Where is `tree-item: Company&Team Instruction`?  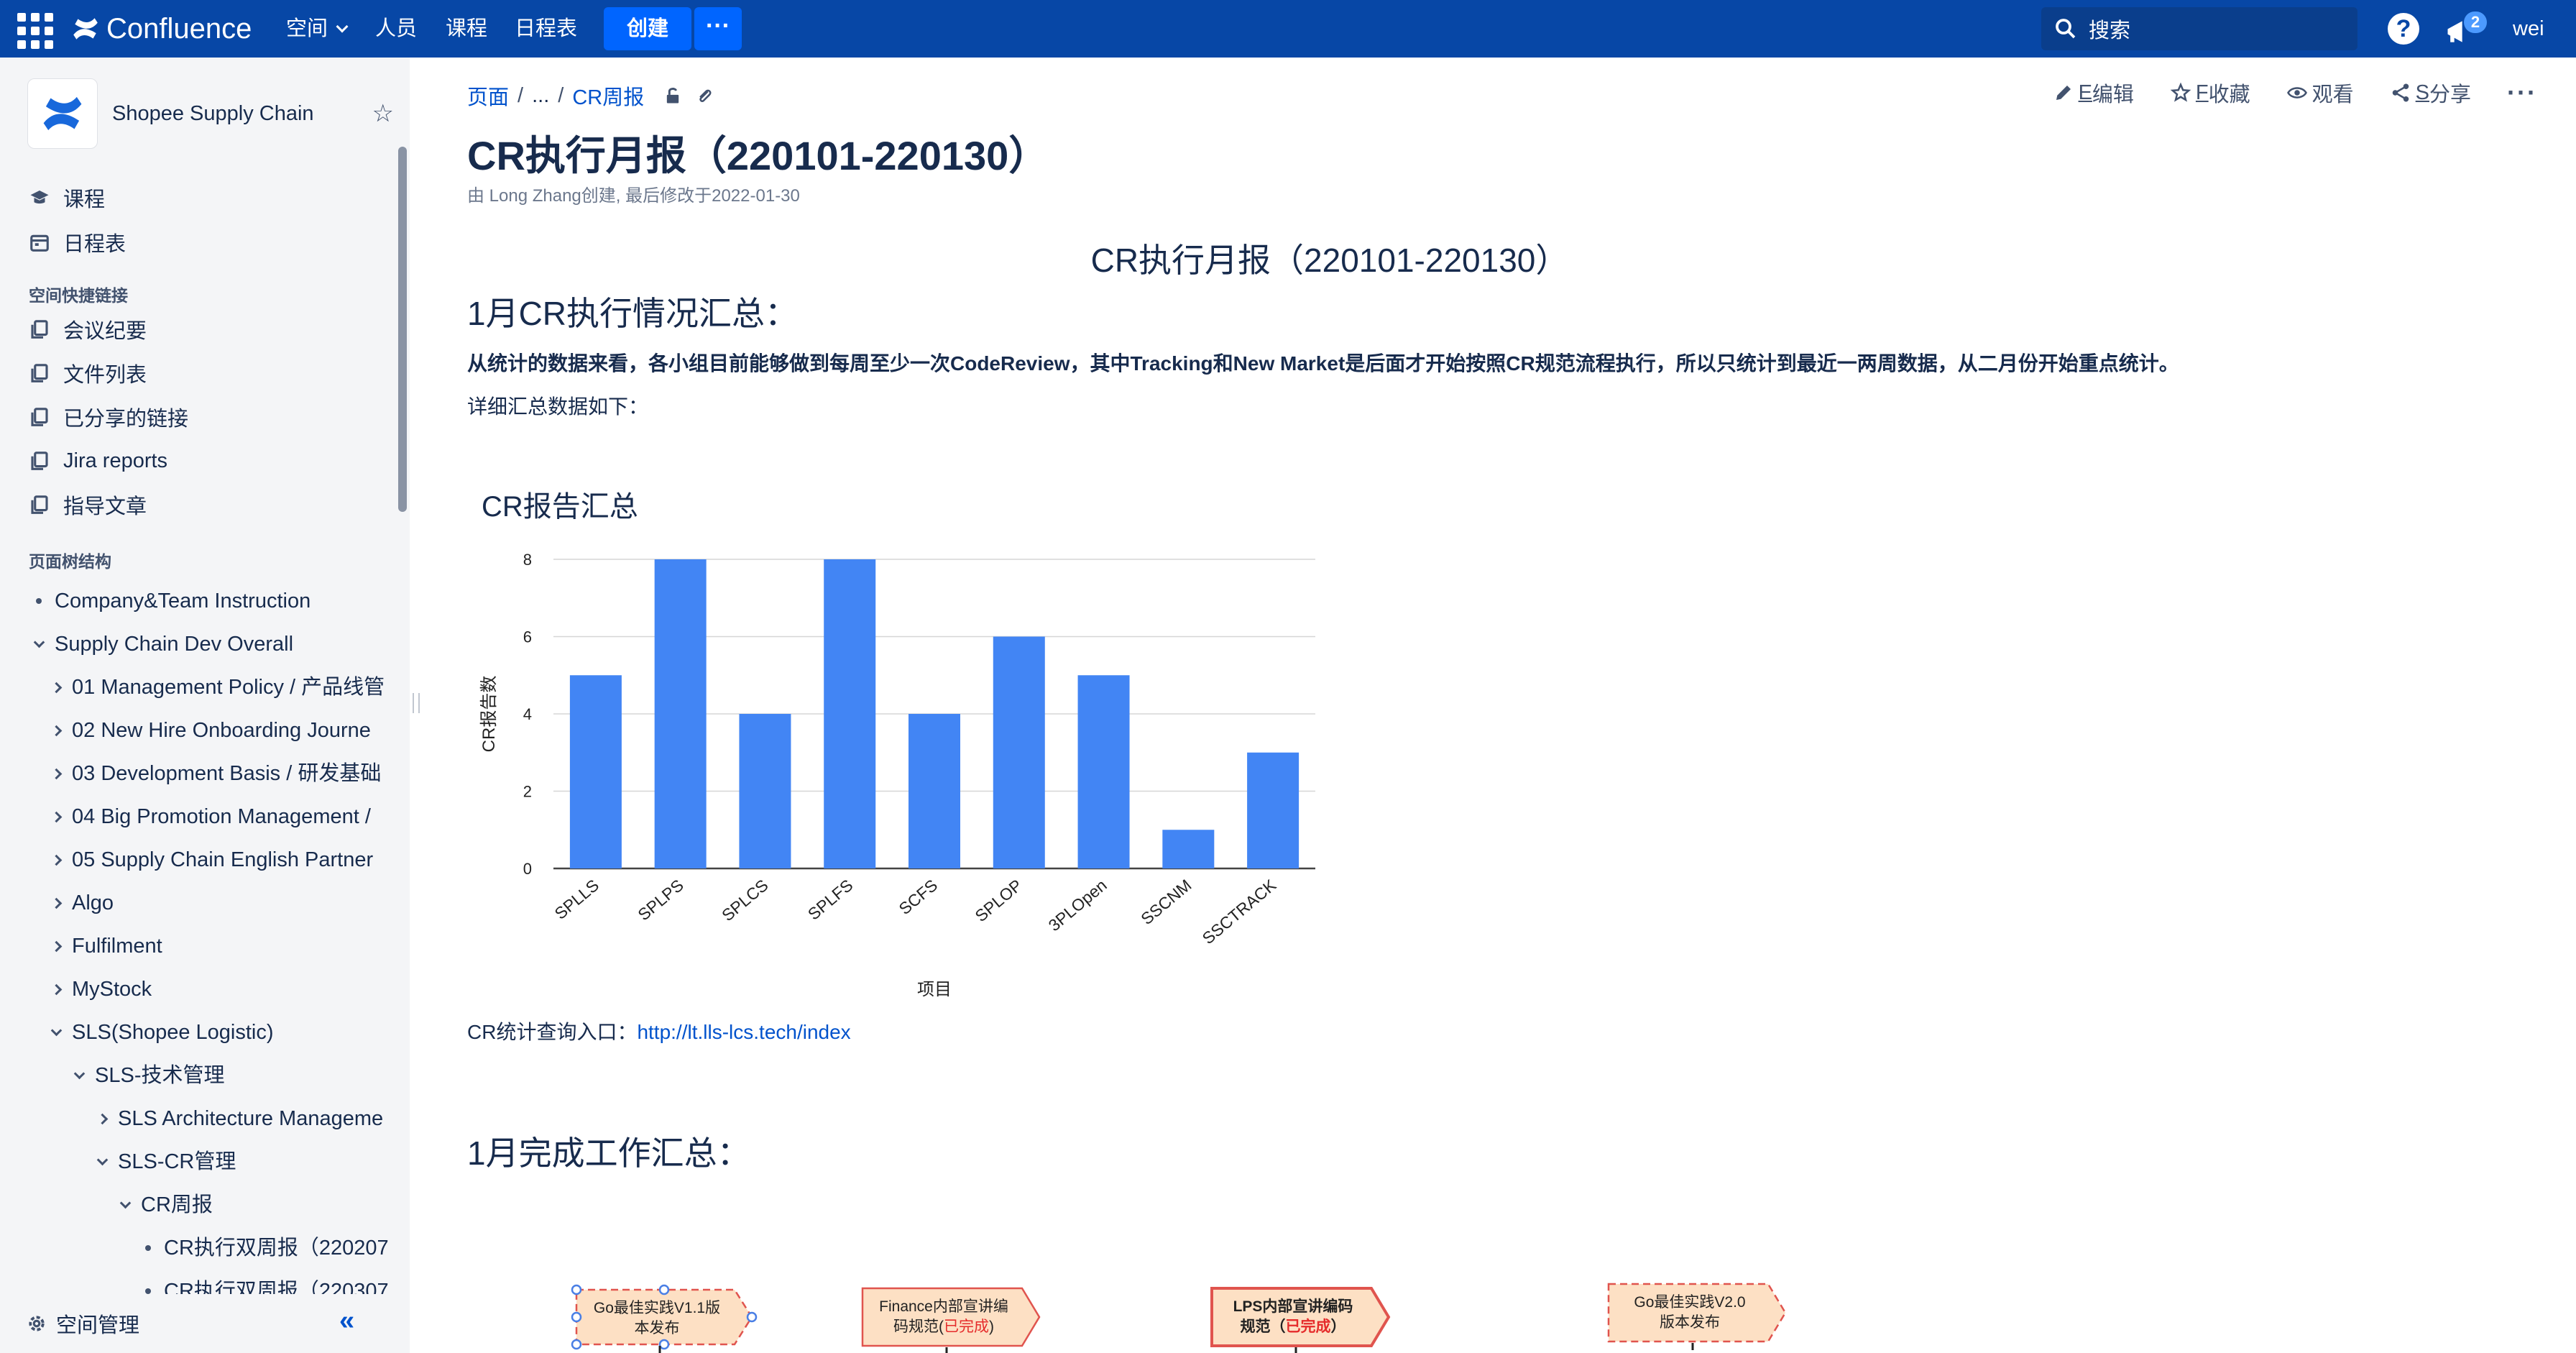
tree-item: Company&Team Instruction is located at coordinates (208, 601).